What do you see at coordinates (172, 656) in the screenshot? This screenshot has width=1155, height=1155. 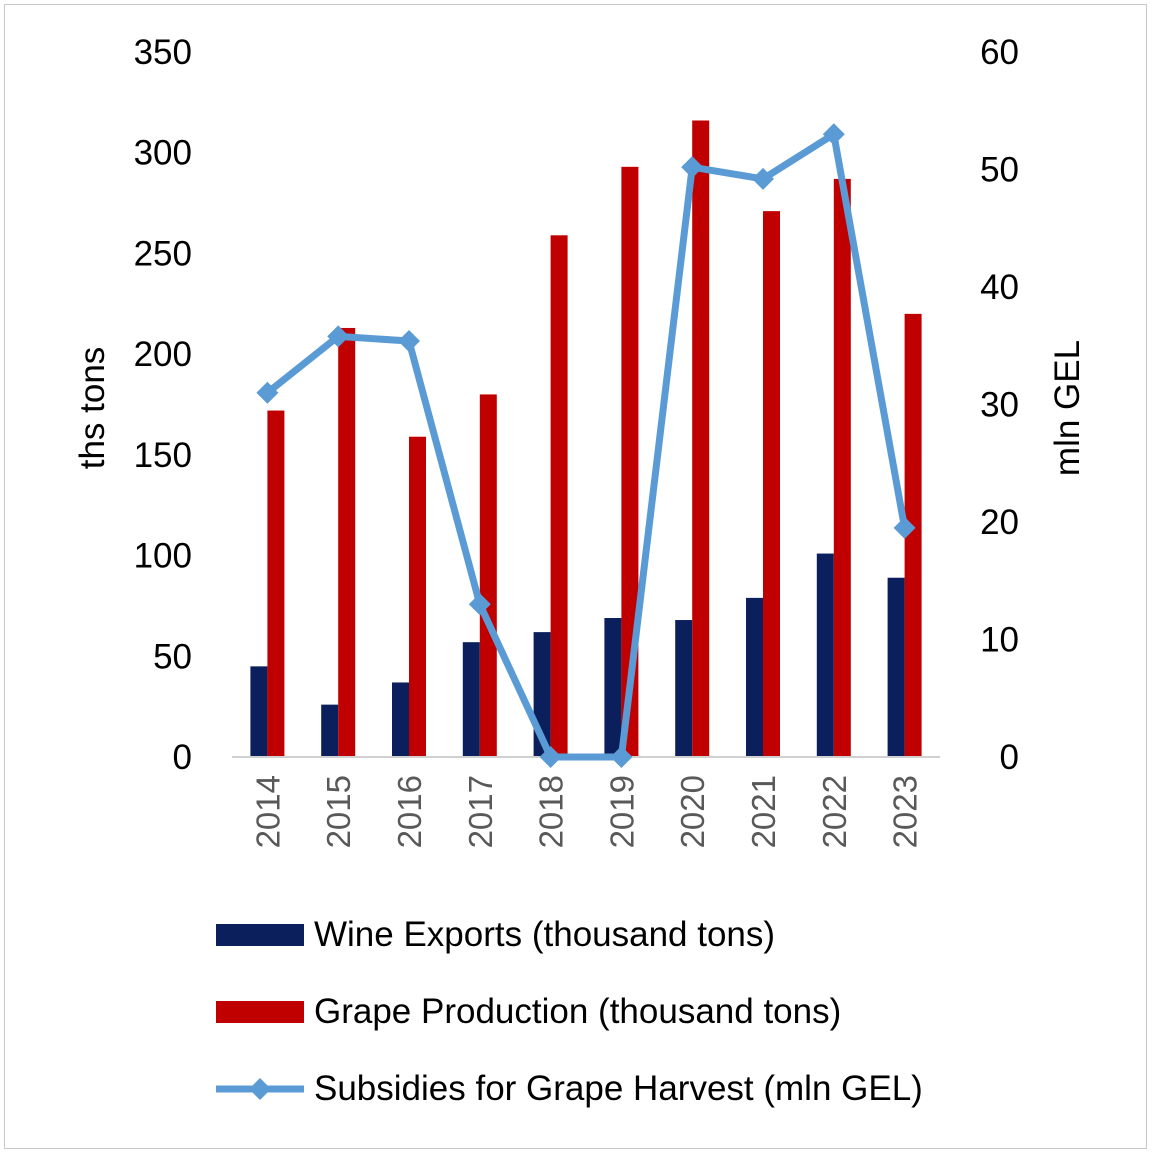 I see `left-tick-label: 50` at bounding box center [172, 656].